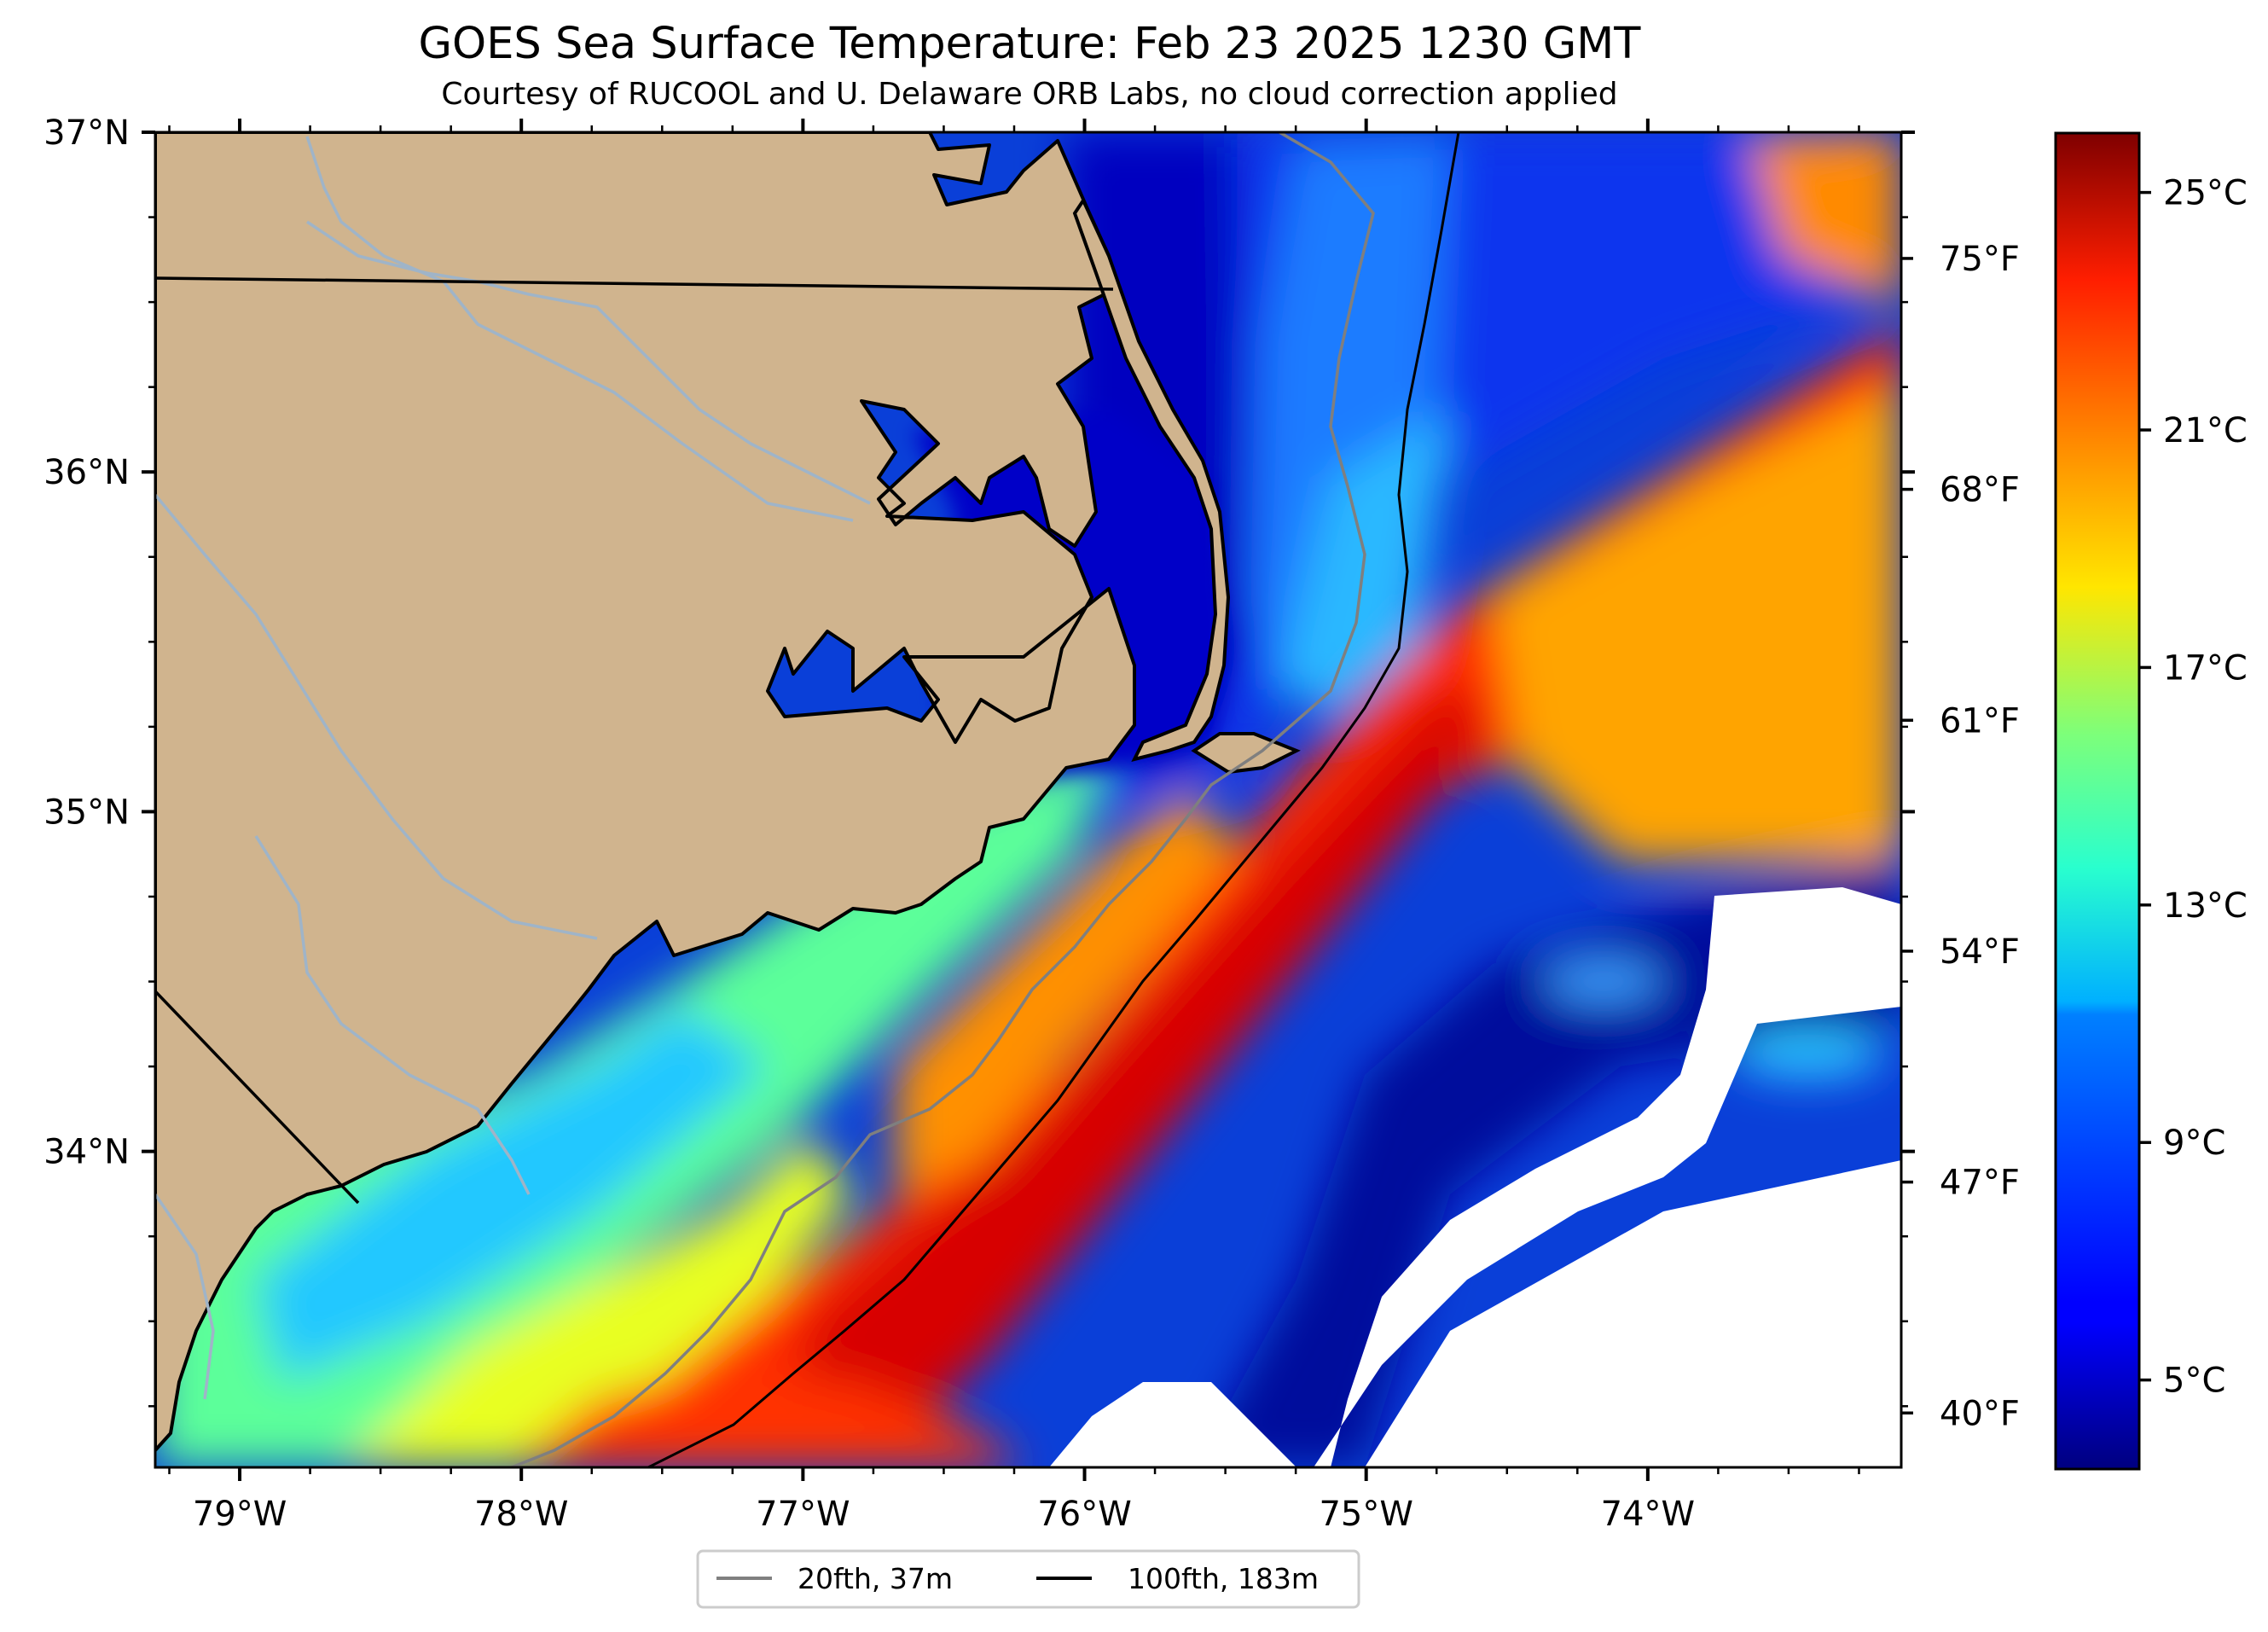 The width and height of the screenshot is (2268, 1632). I want to click on fahrenheit-label: 40°F, so click(1980, 1413).